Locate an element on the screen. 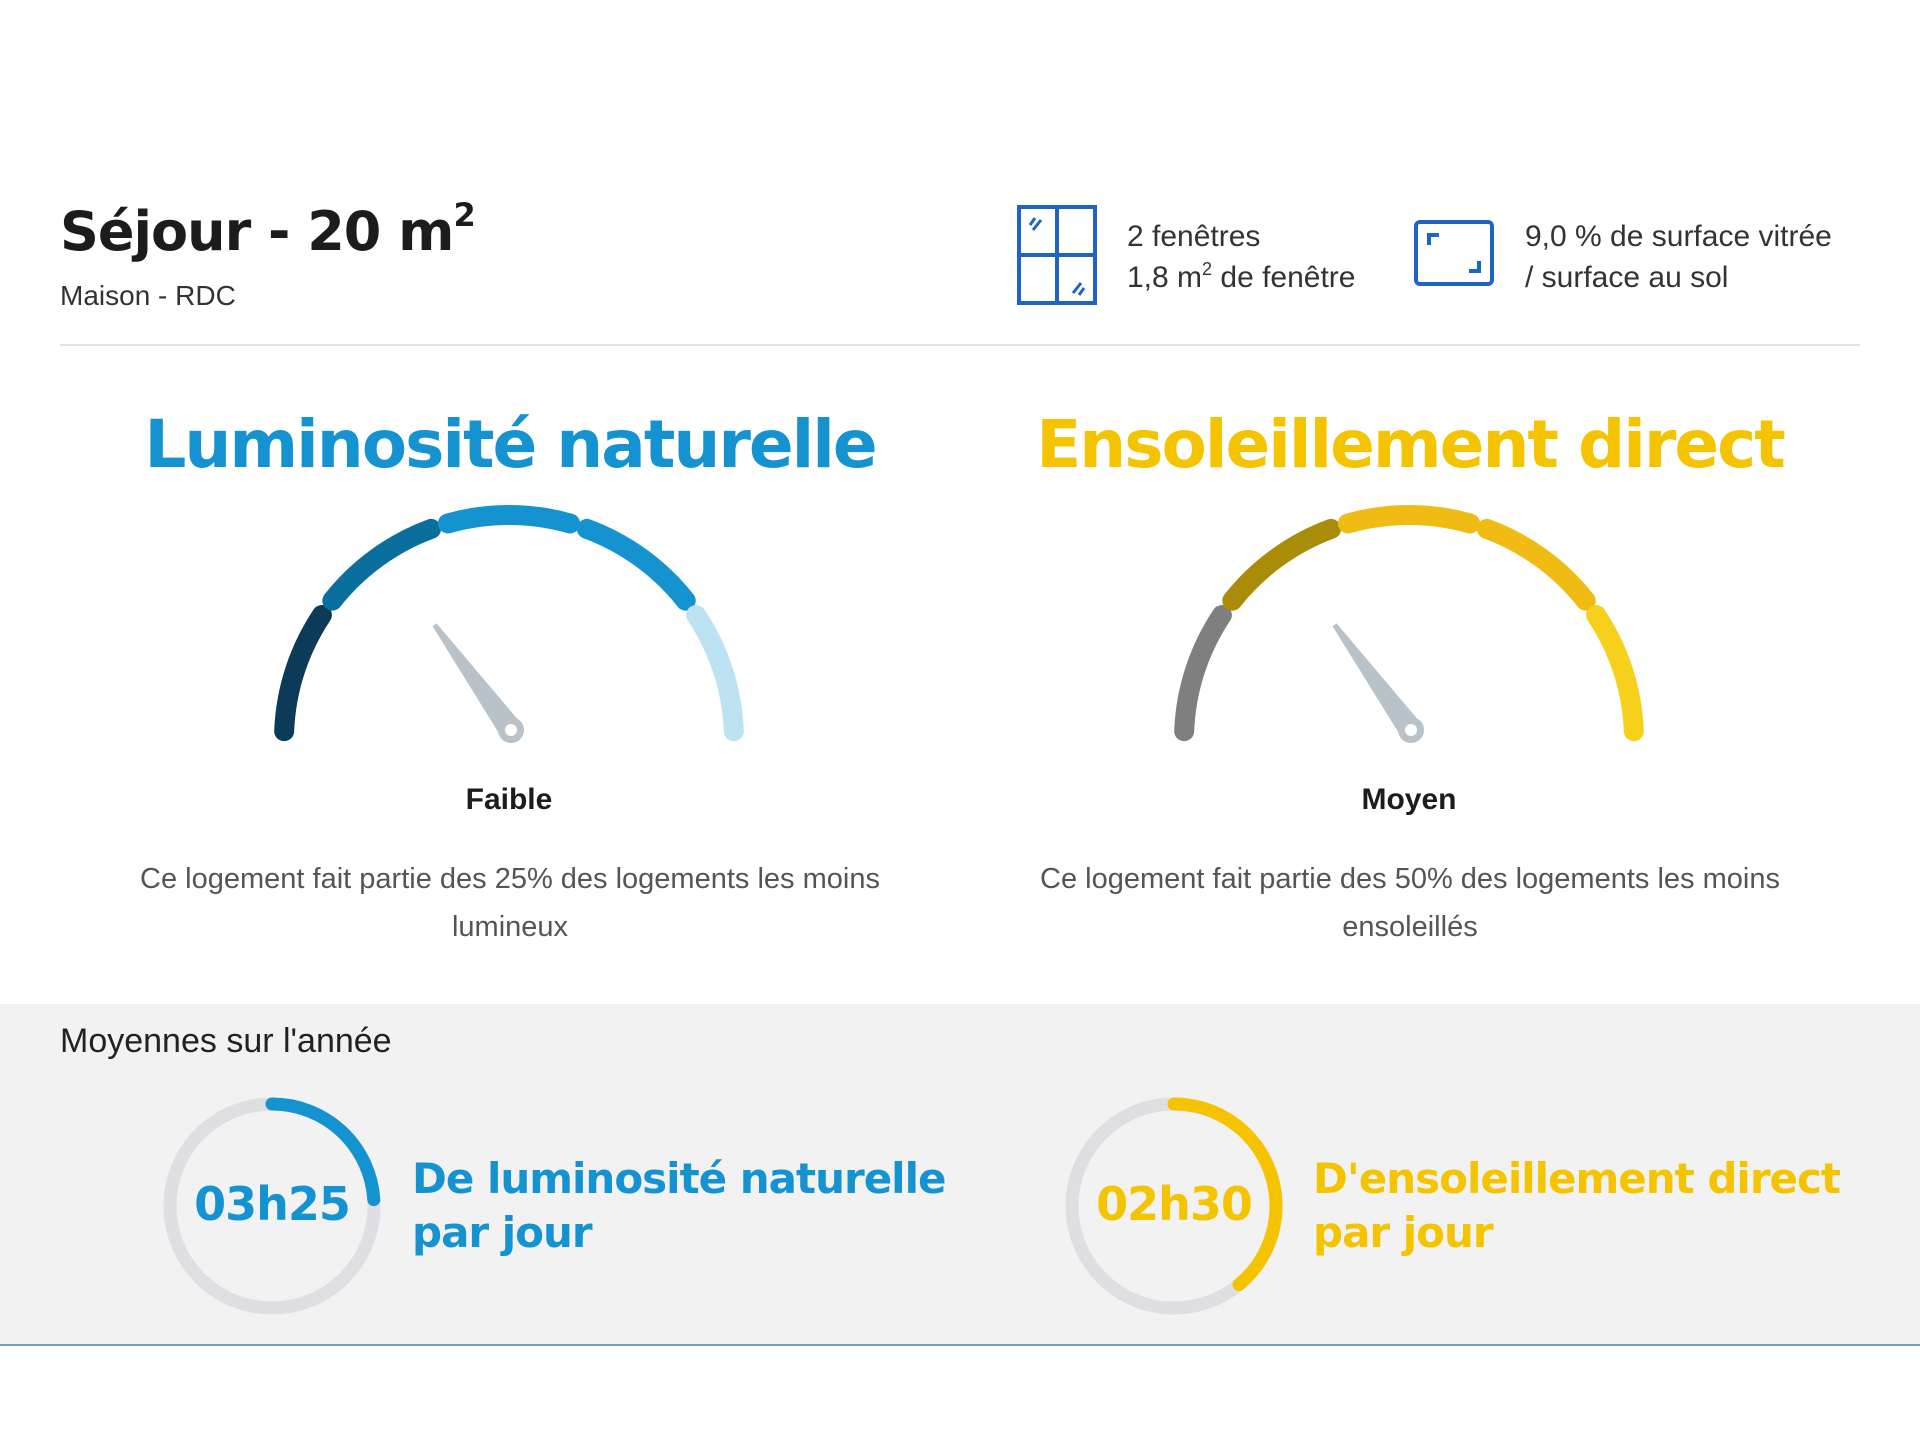 This screenshot has height=1440, width=1920. luminosity-gauge is located at coordinates (509, 624).